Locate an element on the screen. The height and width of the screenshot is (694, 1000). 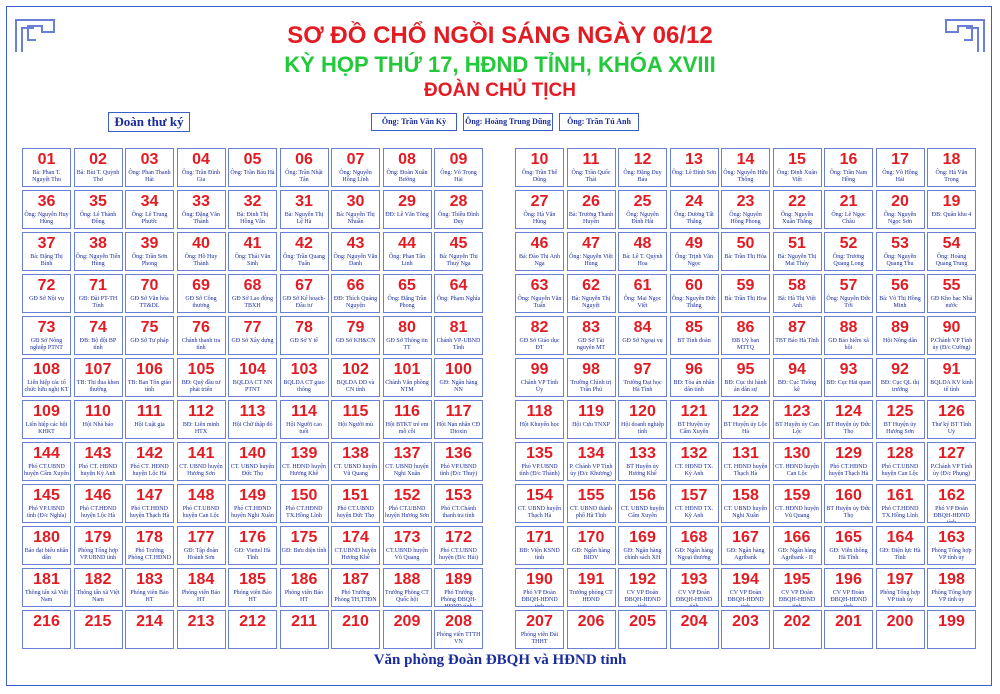
seat-name: Phó CT.UBND huyện Can Lộc is located at coordinates (900, 470).